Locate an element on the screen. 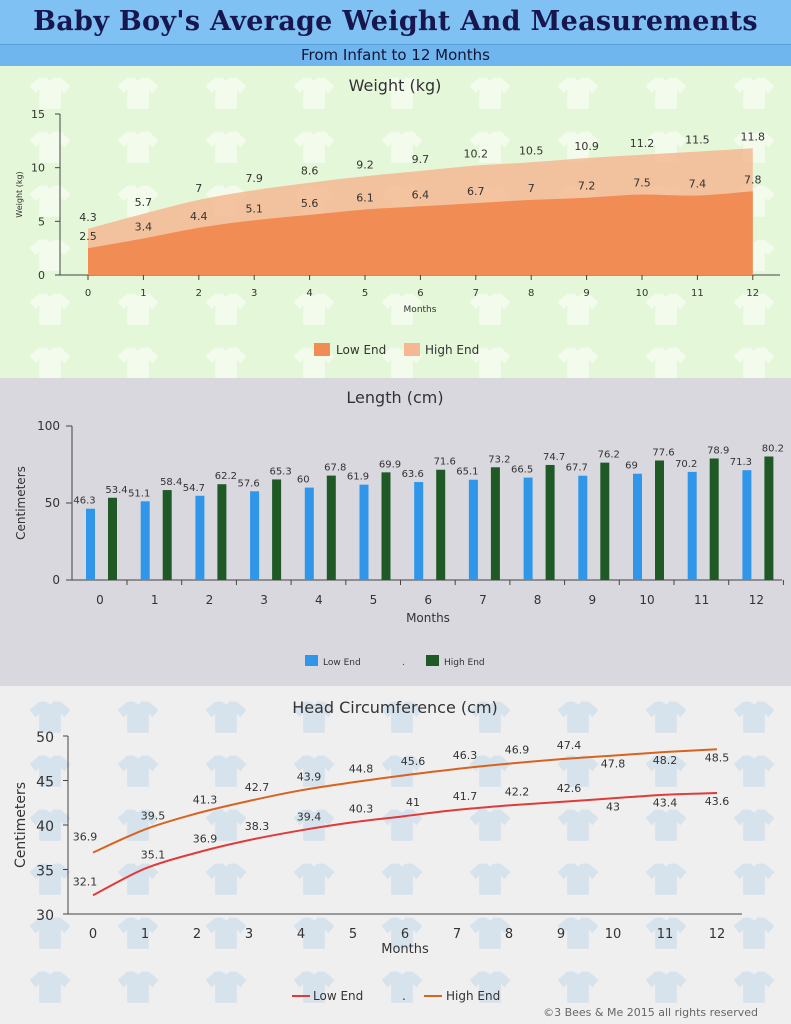 The image size is (791, 1024). length-low-value-label: 51.1 is located at coordinates (139, 493).